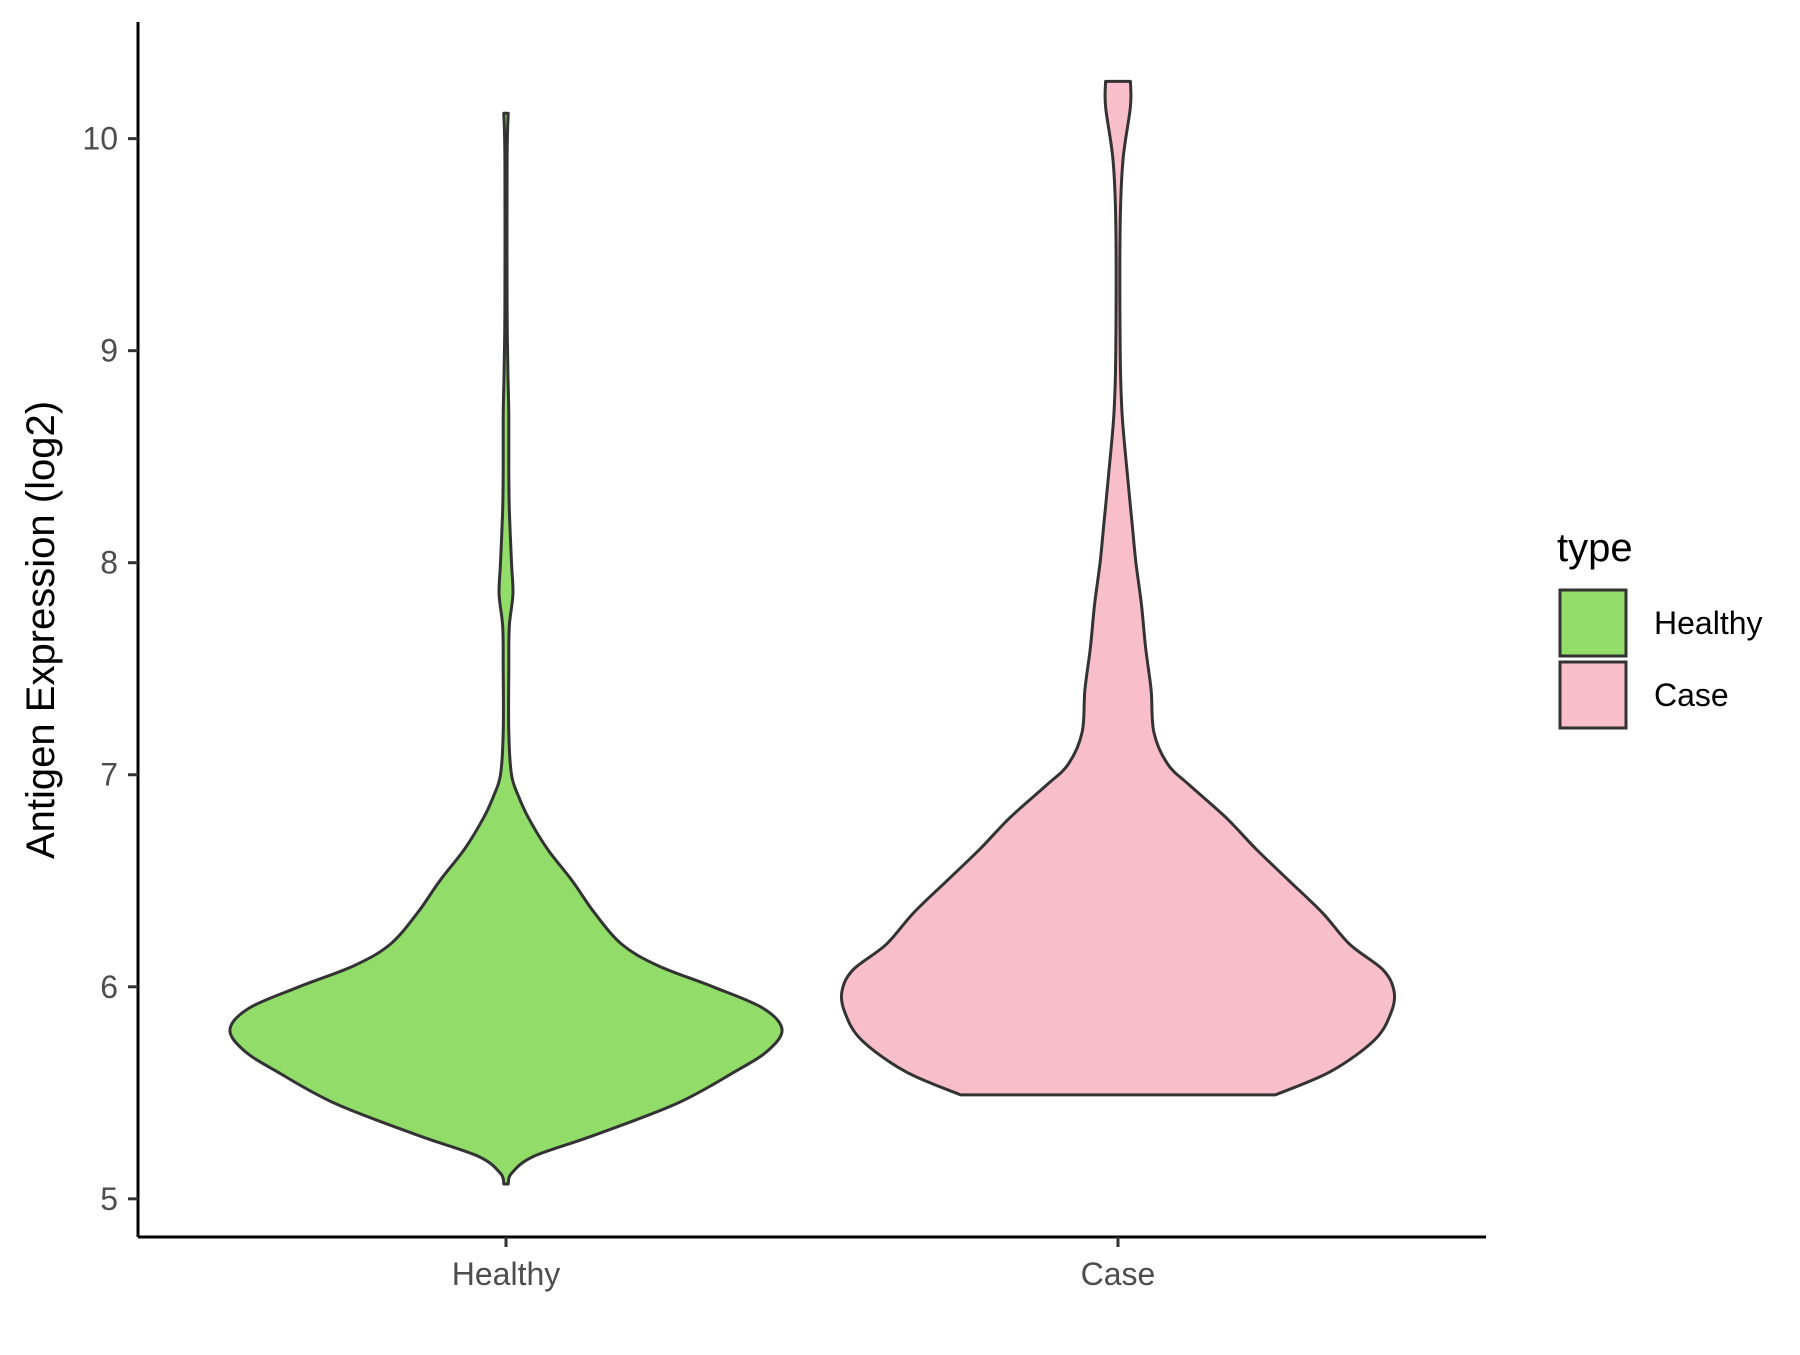 The image size is (1800, 1355). What do you see at coordinates (506, 1274) in the screenshot?
I see `x-tick-label: Healthy` at bounding box center [506, 1274].